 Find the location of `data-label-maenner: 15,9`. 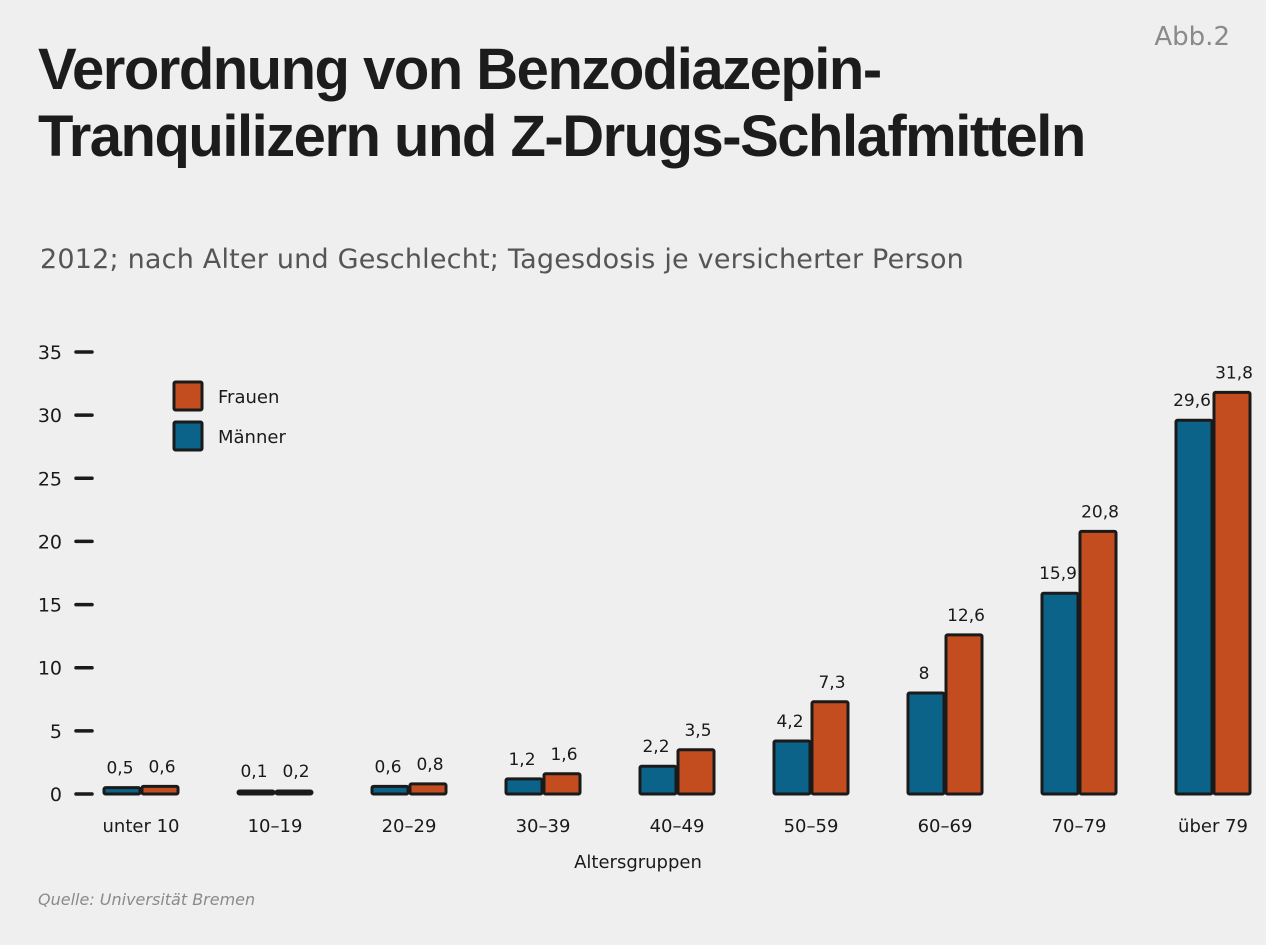

data-label-maenner: 15,9 is located at coordinates (1058, 574).